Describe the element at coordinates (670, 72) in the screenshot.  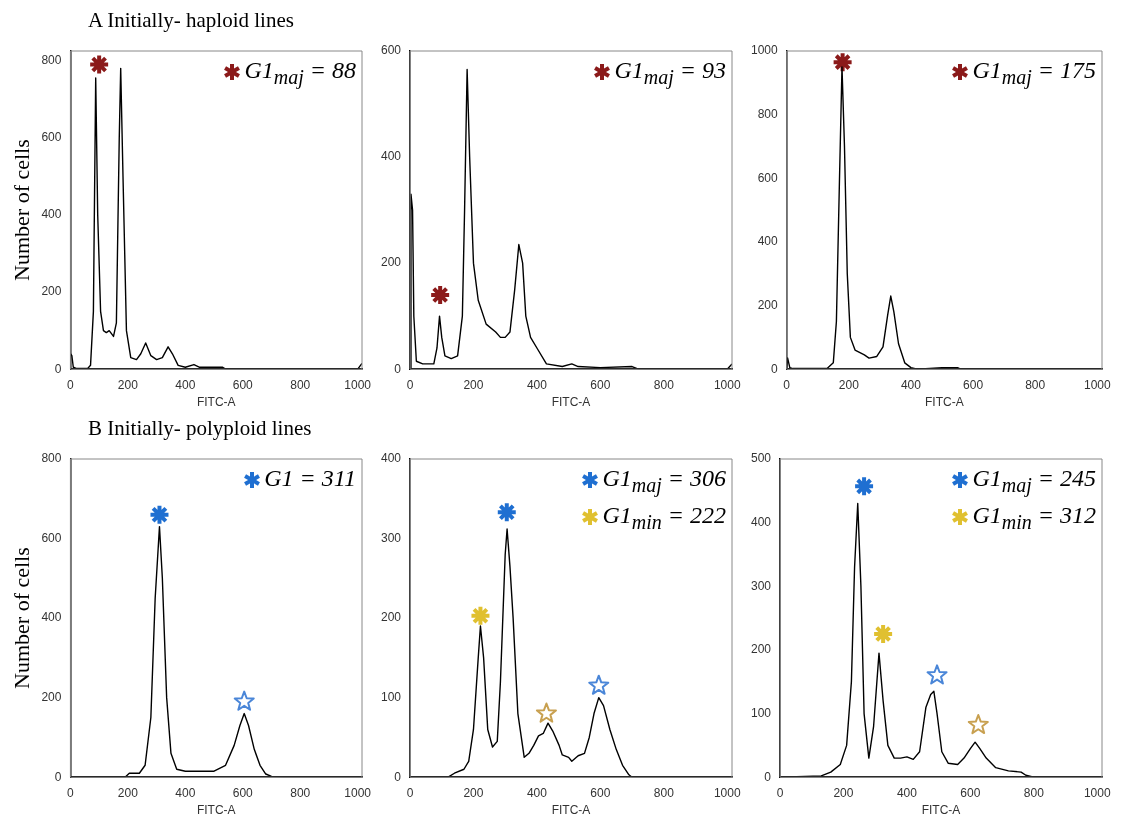
I see `legend-label: G1$_{maj}$ = 93` at that location.